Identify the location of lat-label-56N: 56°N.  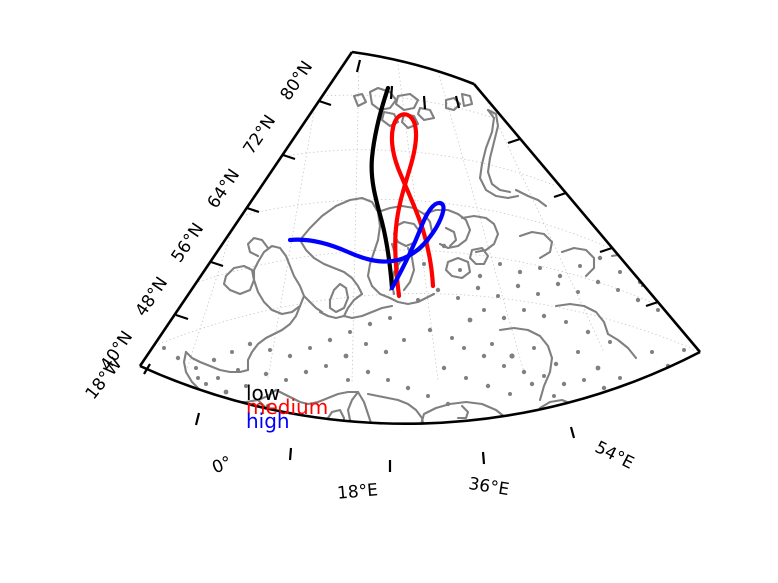
(188, 243).